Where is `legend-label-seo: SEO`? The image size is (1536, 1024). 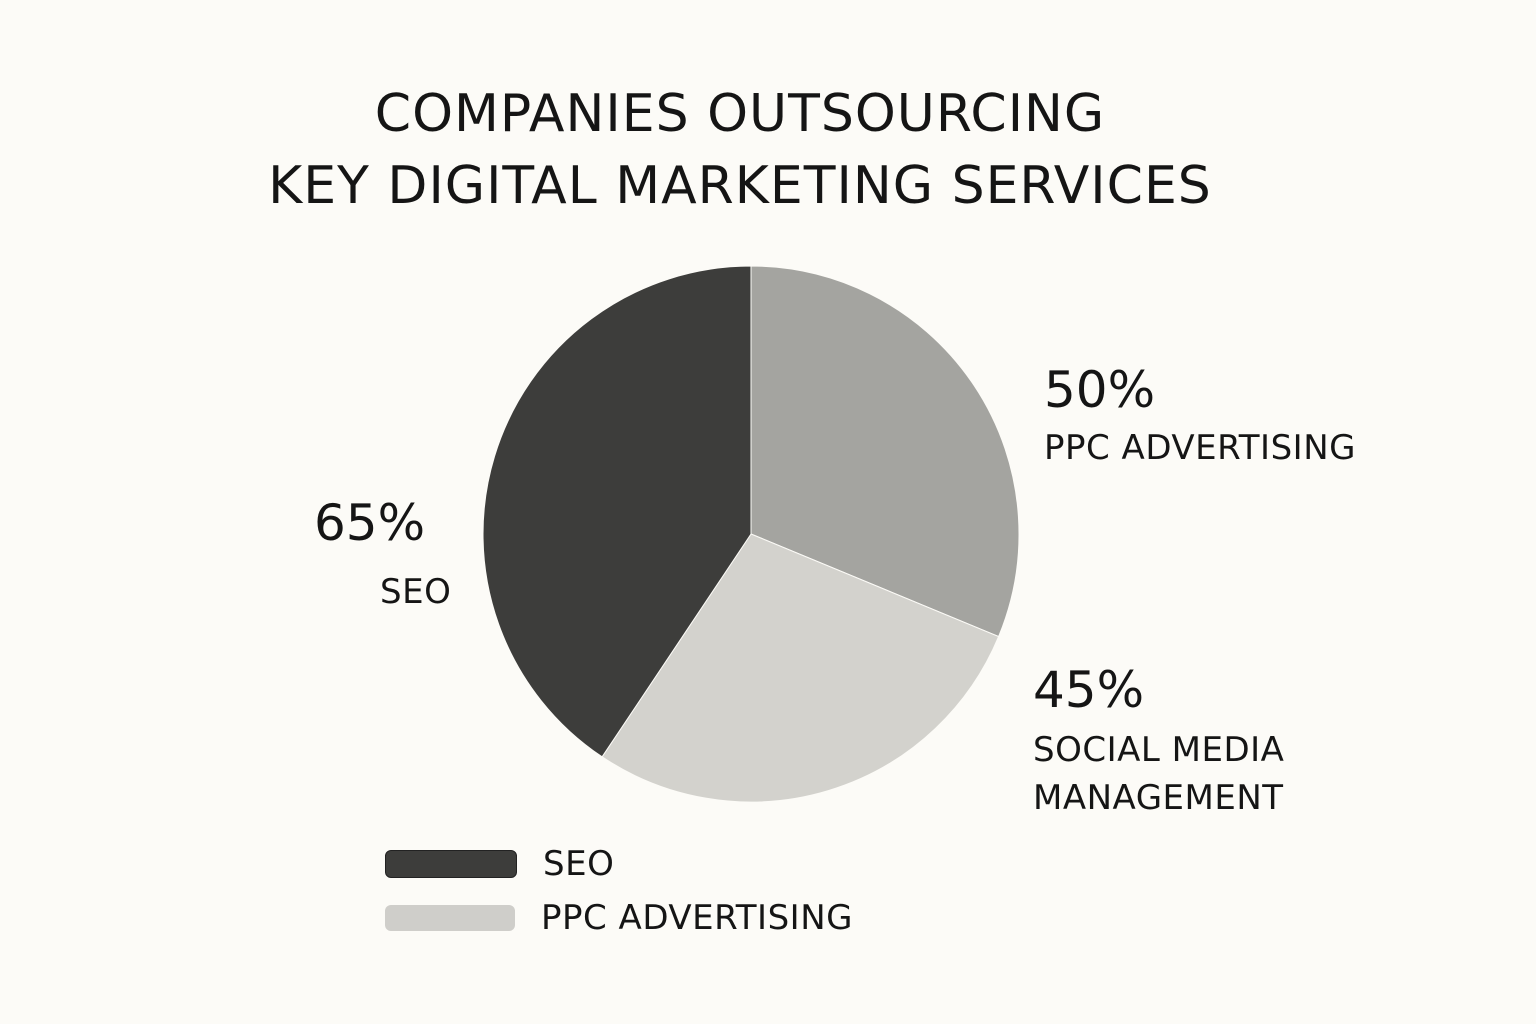 legend-label-seo: SEO is located at coordinates (579, 864).